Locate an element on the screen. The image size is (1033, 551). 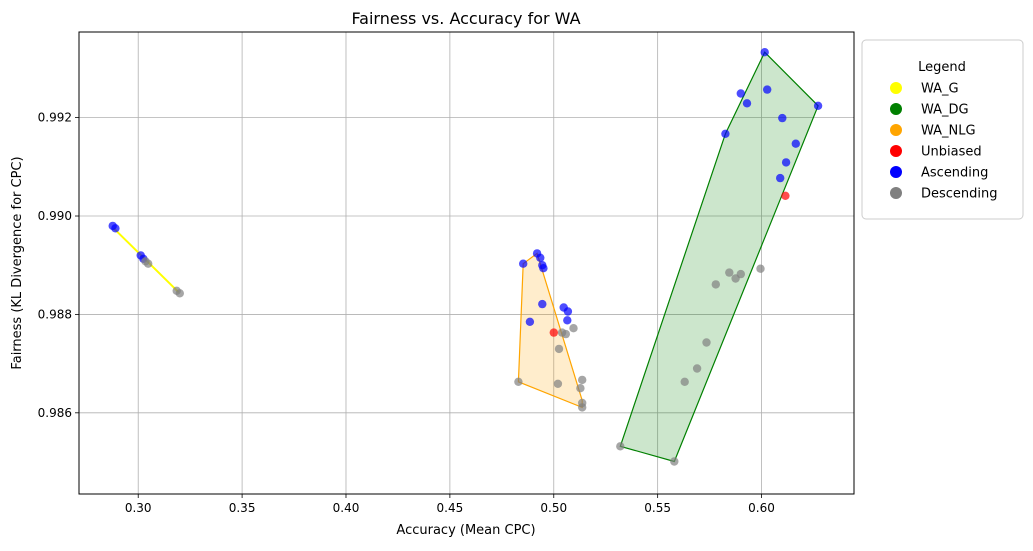
legend-box is located at coordinates (942, 129).